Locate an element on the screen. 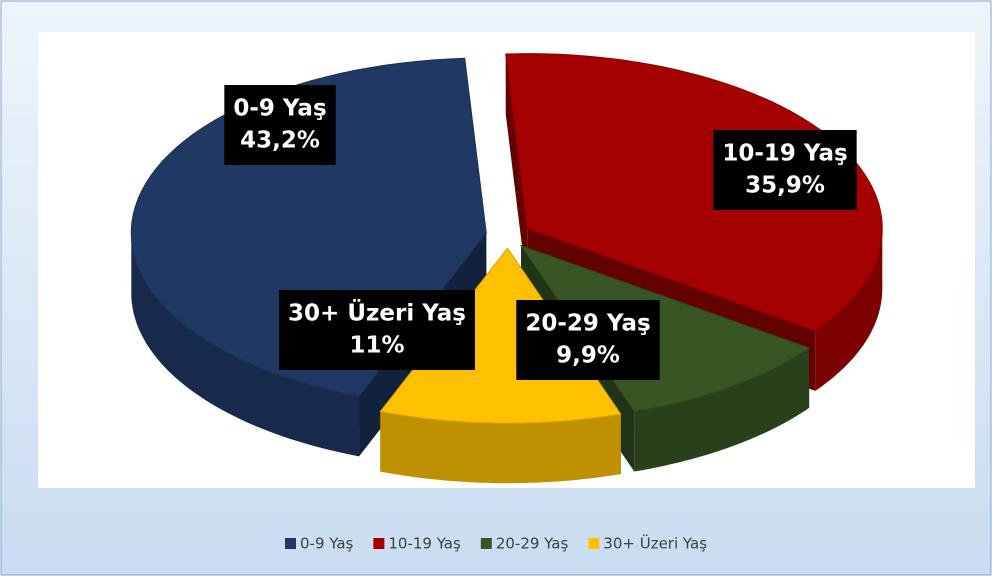 This screenshot has height=581, width=992. data-label-value: 9,9% is located at coordinates (588, 356).